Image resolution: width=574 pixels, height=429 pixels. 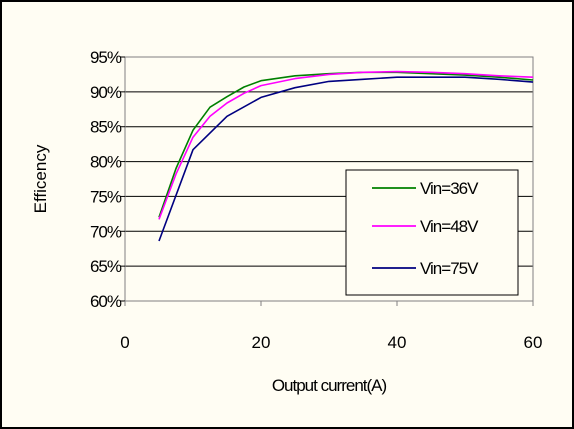 What do you see at coordinates (106, 57) in the screenshot?
I see `y-tick-label: 95%` at bounding box center [106, 57].